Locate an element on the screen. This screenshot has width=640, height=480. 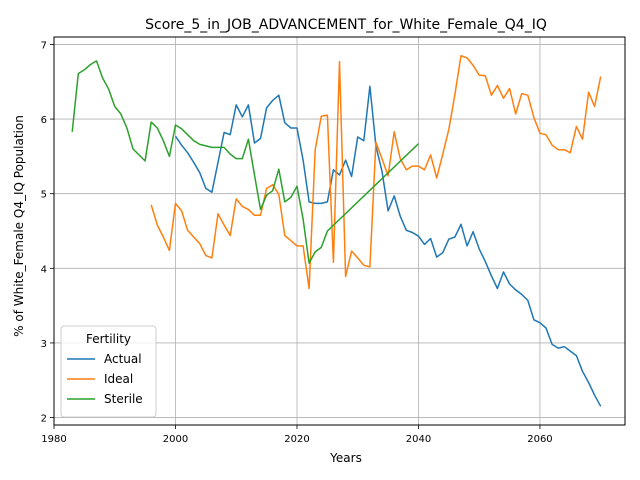
y-tick-label: 6 is located at coordinates (44, 120).